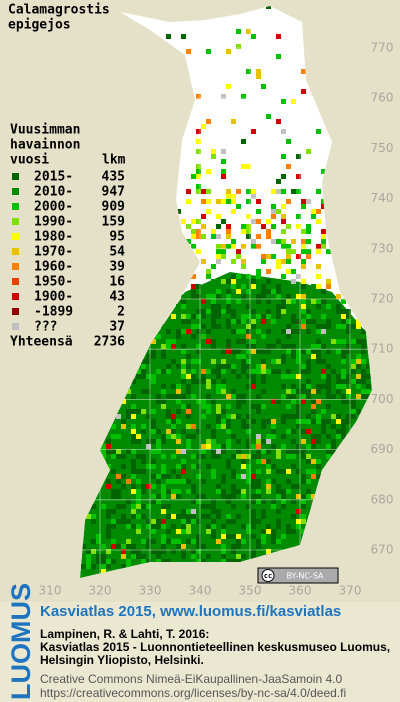  Describe the element at coordinates (117, 297) in the screenshot. I see `legend-count: 43` at that location.